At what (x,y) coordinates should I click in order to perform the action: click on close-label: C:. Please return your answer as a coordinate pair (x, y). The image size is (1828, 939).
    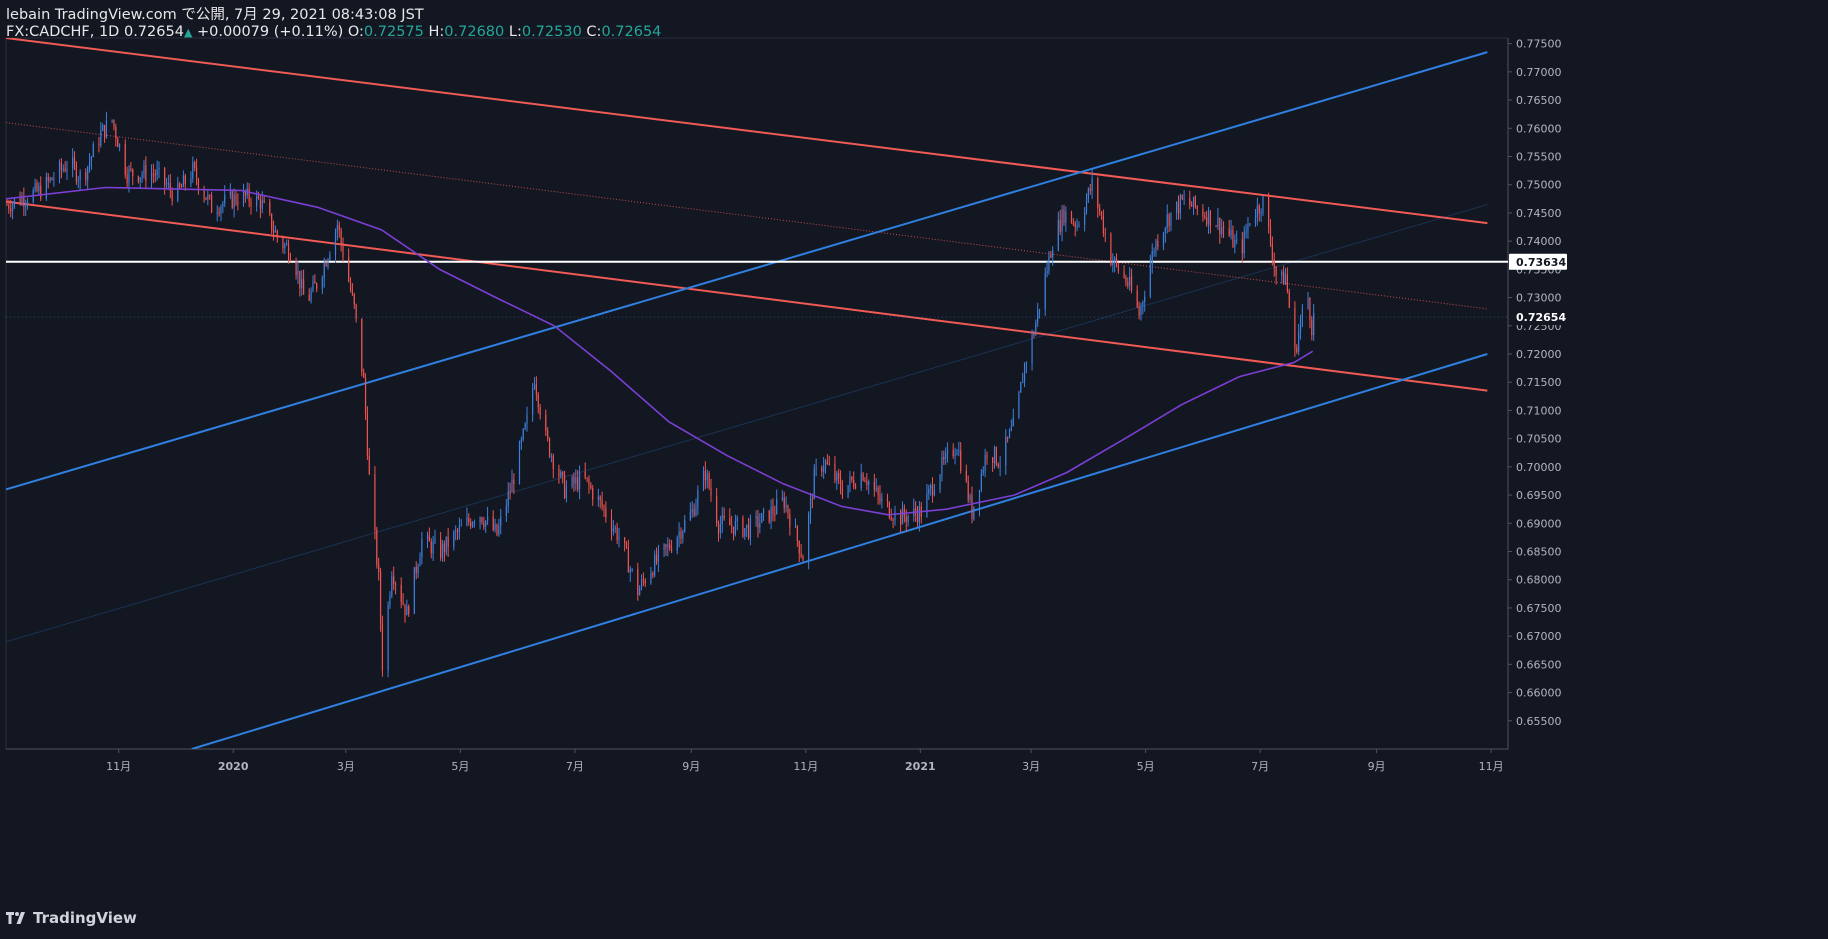
    Looking at the image, I should click on (594, 32).